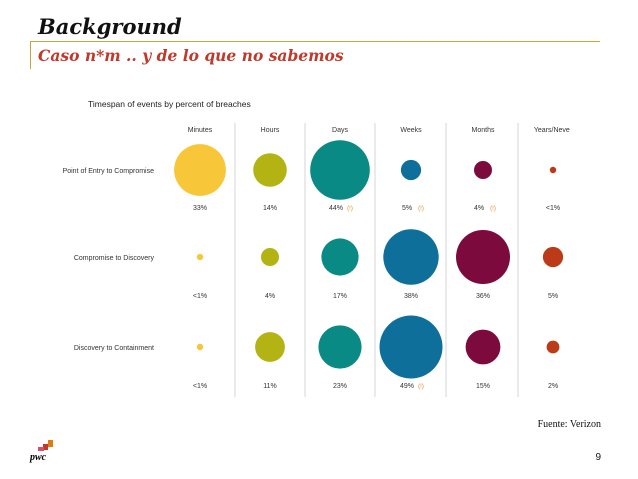 Image resolution: width=638 pixels, height=479 pixels. Describe the element at coordinates (38, 457) in the screenshot. I see `pwc-logo-text: pwc` at that location.